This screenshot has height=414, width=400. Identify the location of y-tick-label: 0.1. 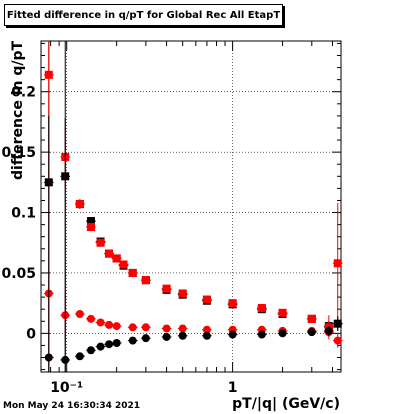
(23, 214).